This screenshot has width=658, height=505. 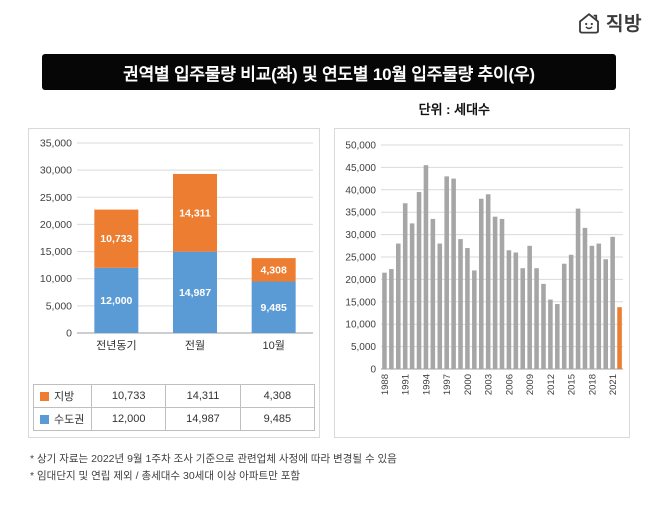 I want to click on x-category-label: 10월, so click(x=273, y=345).